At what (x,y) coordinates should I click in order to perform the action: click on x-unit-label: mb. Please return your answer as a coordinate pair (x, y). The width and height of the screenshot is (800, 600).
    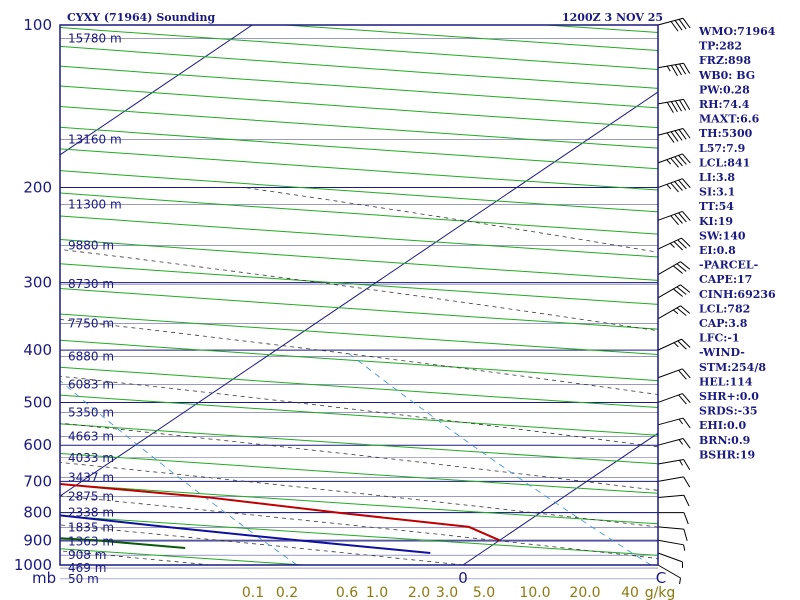
    Looking at the image, I should click on (44, 578).